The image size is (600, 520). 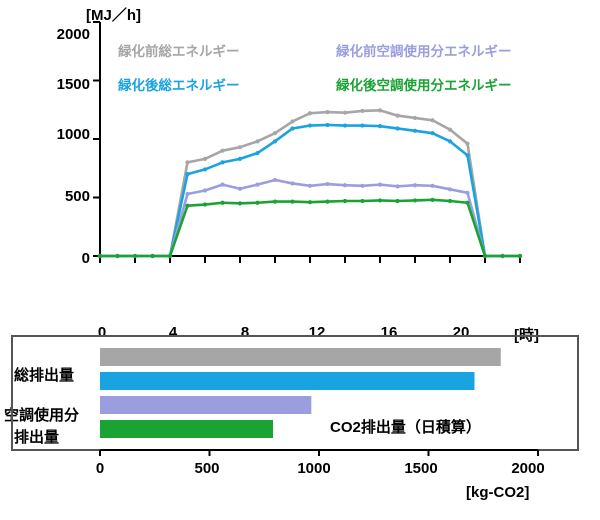 What do you see at coordinates (37, 437) in the screenshot?
I see `bar-row-label-ac-2: 排出量` at bounding box center [37, 437].